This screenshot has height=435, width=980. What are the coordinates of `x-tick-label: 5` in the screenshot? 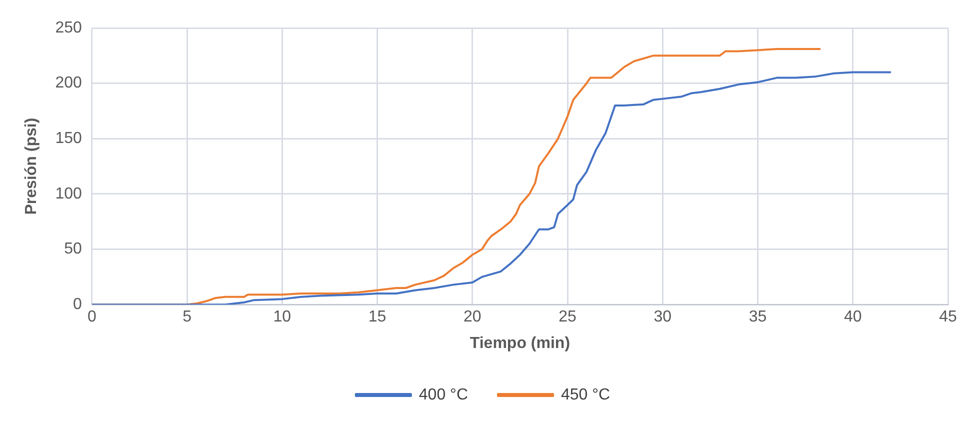 It's located at (187, 317).